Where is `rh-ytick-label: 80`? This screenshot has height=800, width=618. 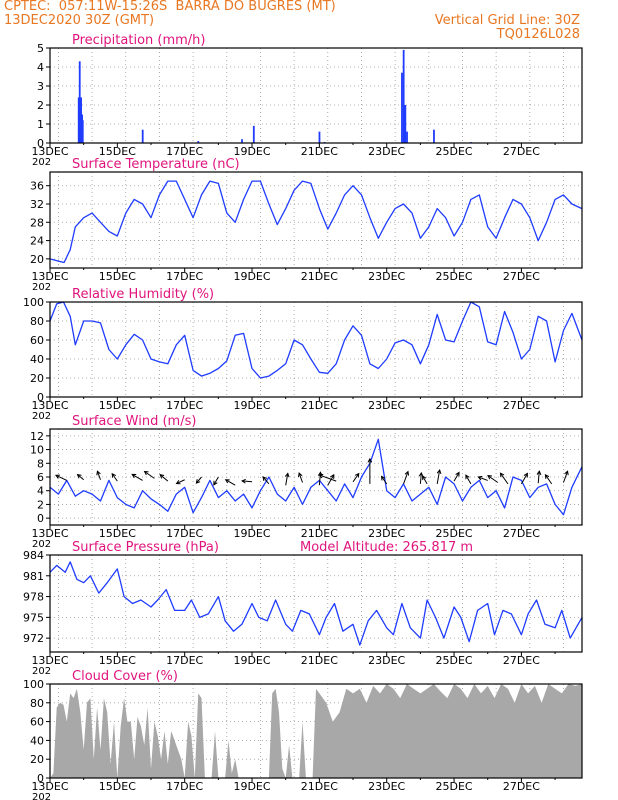
rh-ytick-label: 80 is located at coordinates (37, 321).